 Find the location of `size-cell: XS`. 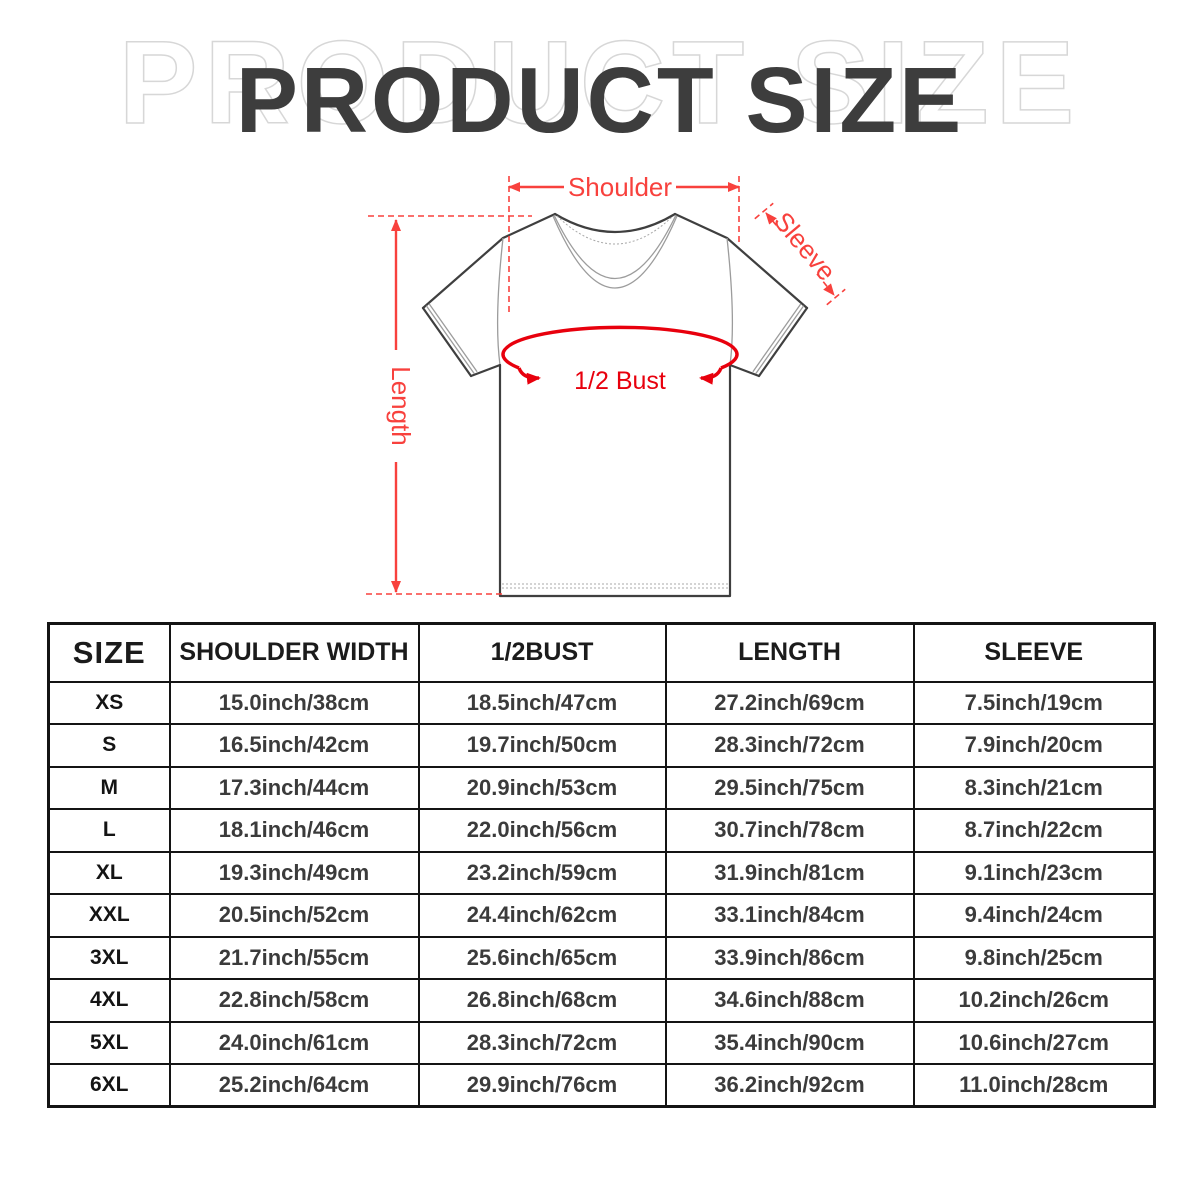

size-cell: XS is located at coordinates (109, 702).